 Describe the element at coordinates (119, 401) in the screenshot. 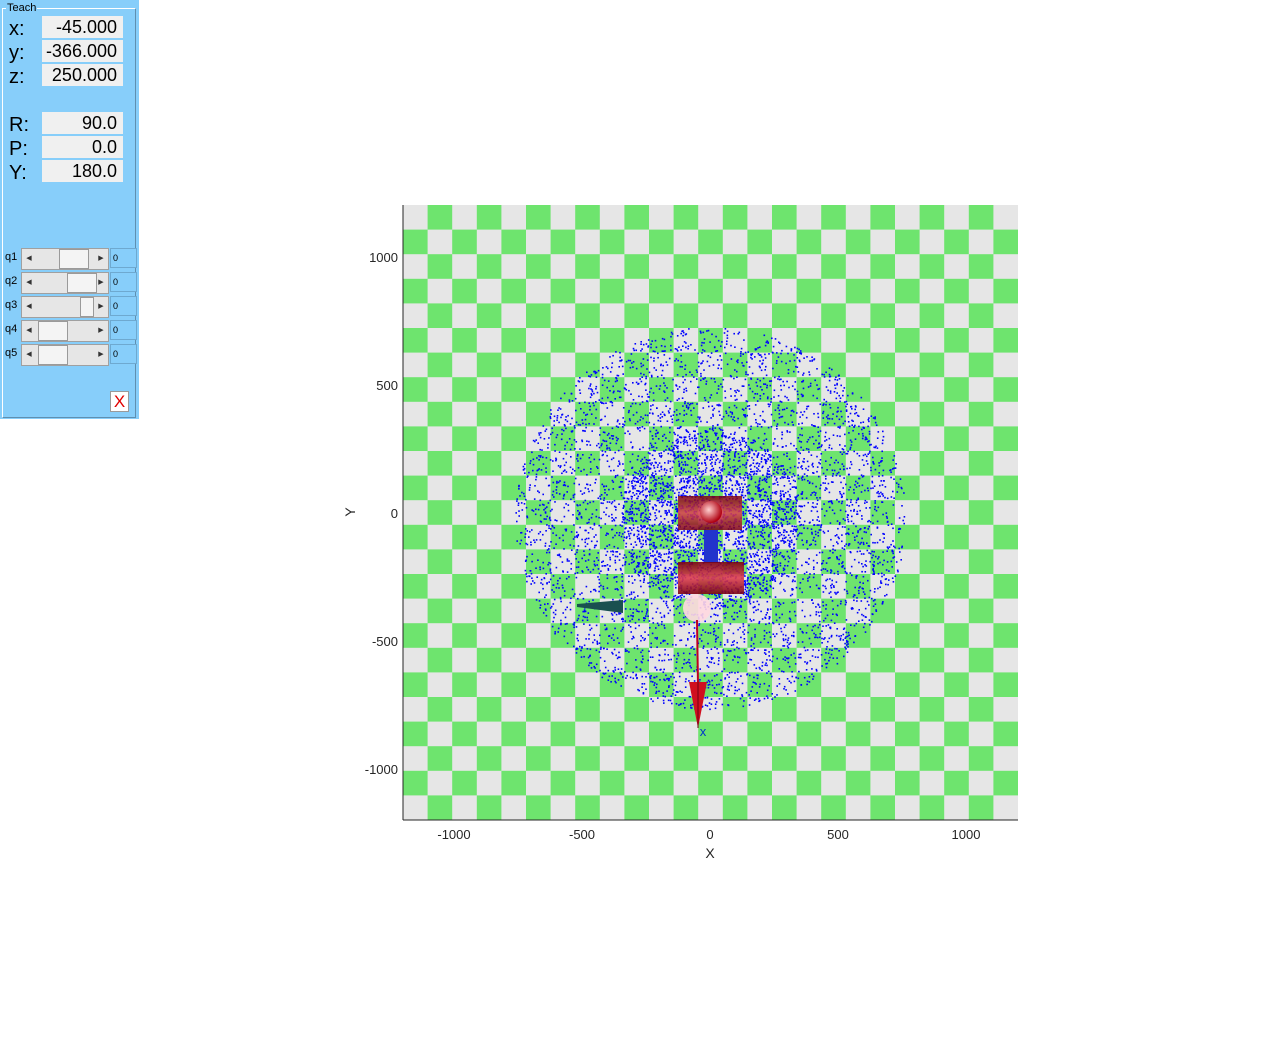

I see `close-button: X` at that location.